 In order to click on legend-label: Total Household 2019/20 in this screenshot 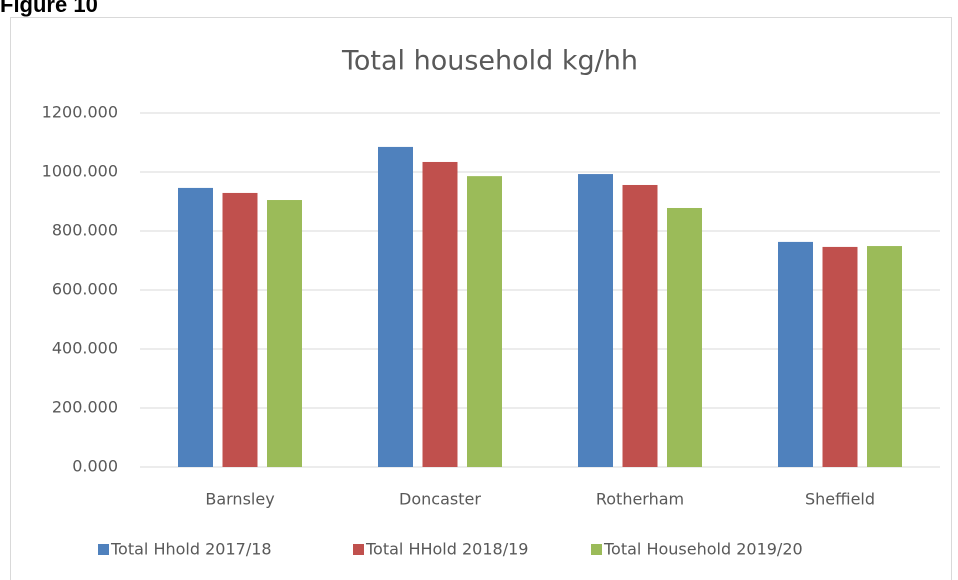, I will do `click(703, 549)`.